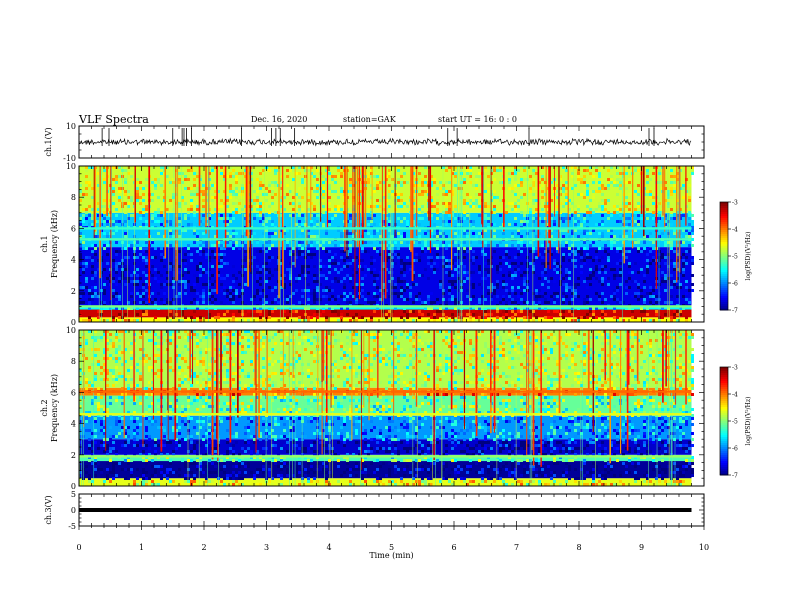 Image resolution: width=792 pixels, height=612 pixels. What do you see at coordinates (279, 119) in the screenshot?
I see `date-label: Dec. 16, 2020` at bounding box center [279, 119].